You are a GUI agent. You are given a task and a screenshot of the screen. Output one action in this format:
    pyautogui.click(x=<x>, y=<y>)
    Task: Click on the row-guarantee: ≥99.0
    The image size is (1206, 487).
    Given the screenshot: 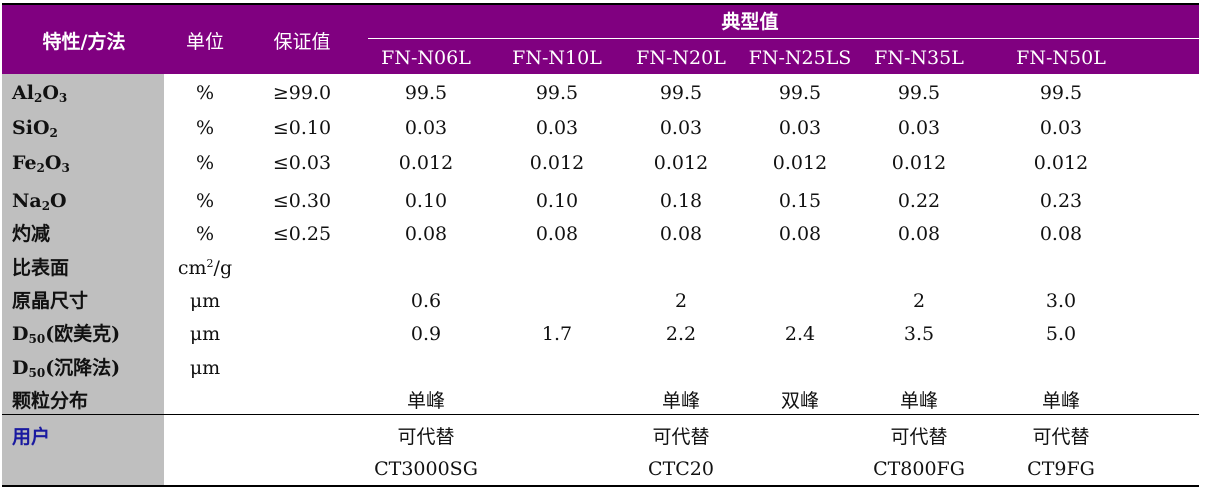 What is the action you would take?
    pyautogui.click(x=302, y=93)
    